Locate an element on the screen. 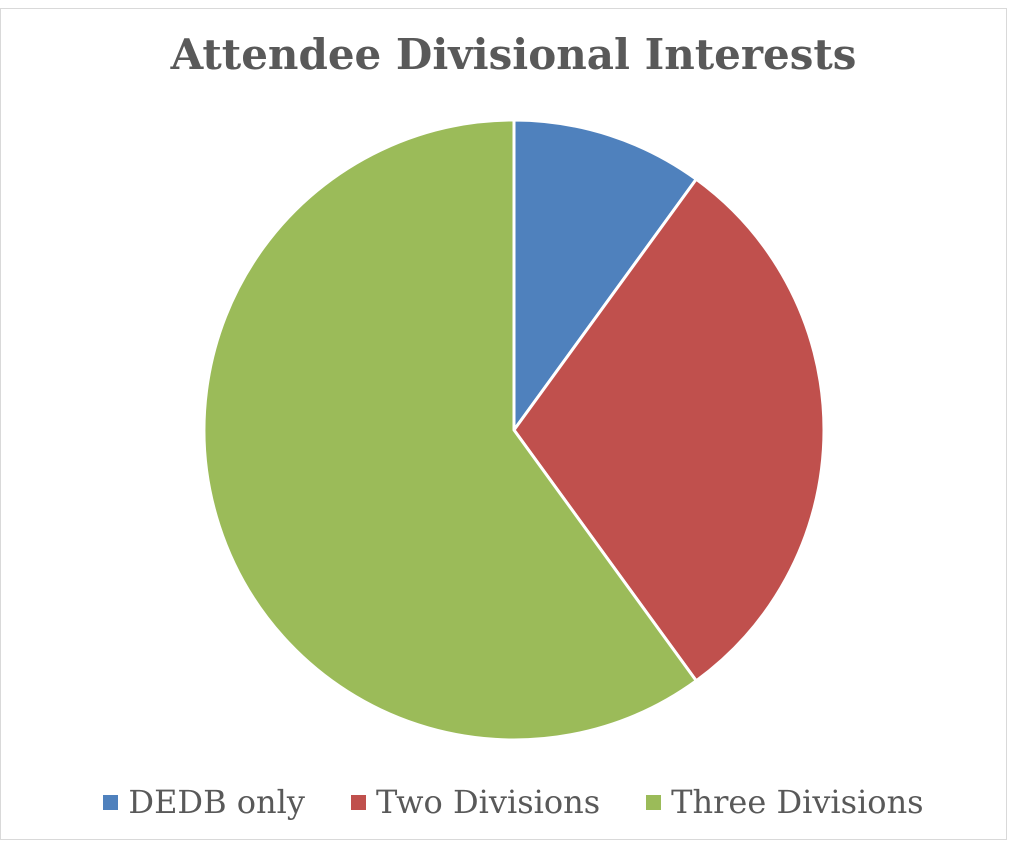 The height and width of the screenshot is (842, 1009). chart-title: Attendee Divisional Interests is located at coordinates (513, 54).